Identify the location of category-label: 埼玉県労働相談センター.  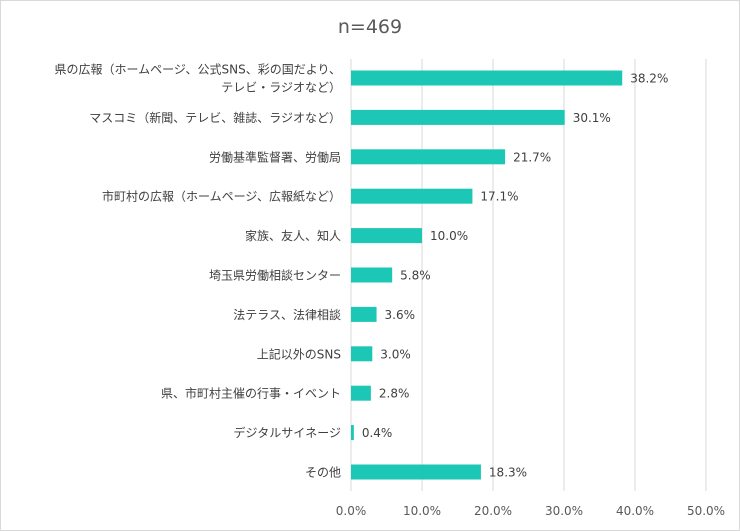
(275, 275).